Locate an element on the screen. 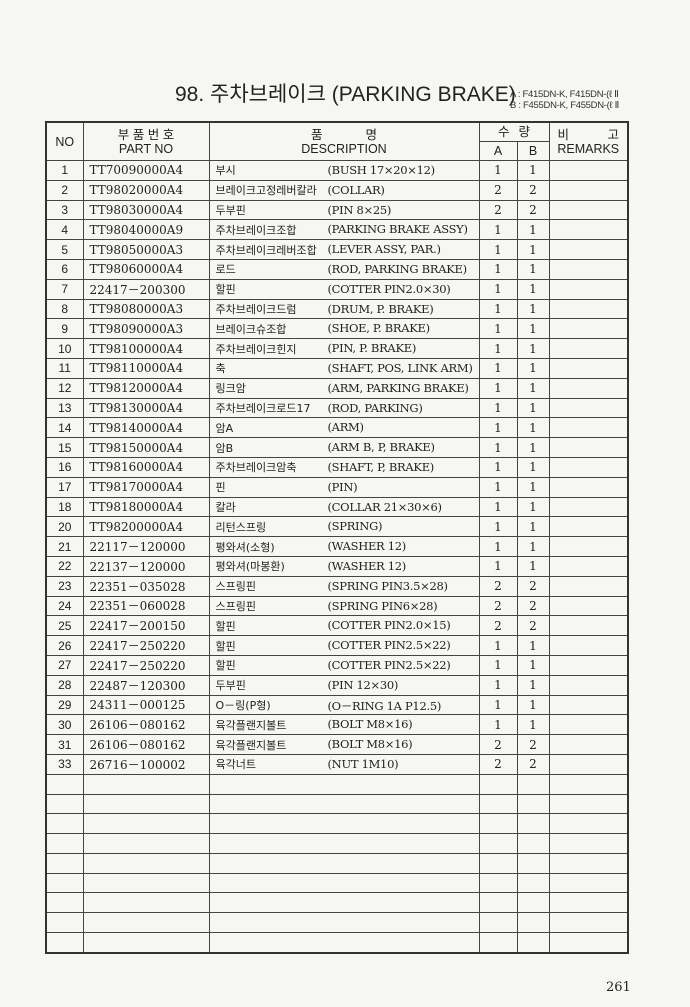 This screenshot has width=690, height=1007. description: 주차브레이크로드17 (ROD, PARKING) is located at coordinates (344, 408).